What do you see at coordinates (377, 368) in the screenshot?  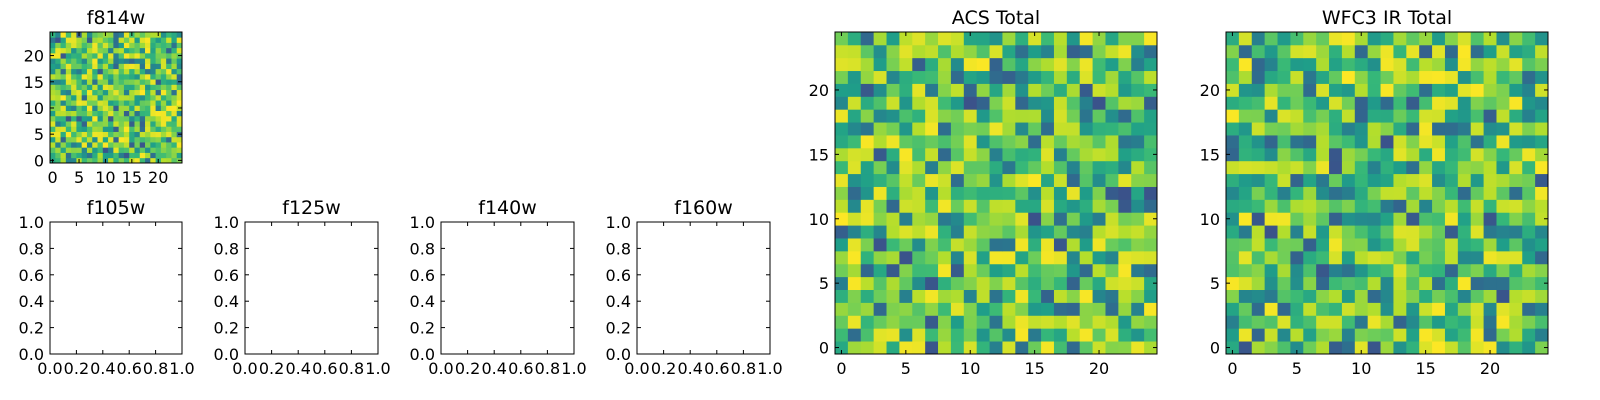 I see `x-tick-label: 1.0` at bounding box center [377, 368].